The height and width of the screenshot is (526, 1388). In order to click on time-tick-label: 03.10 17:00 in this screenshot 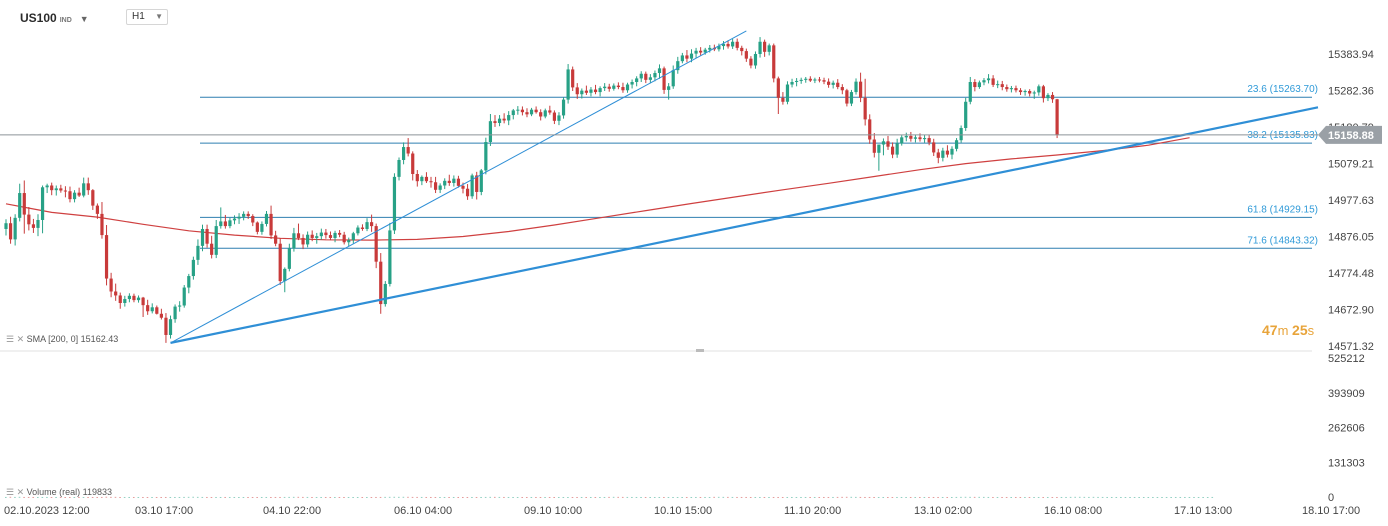, I will do `click(164, 511)`.